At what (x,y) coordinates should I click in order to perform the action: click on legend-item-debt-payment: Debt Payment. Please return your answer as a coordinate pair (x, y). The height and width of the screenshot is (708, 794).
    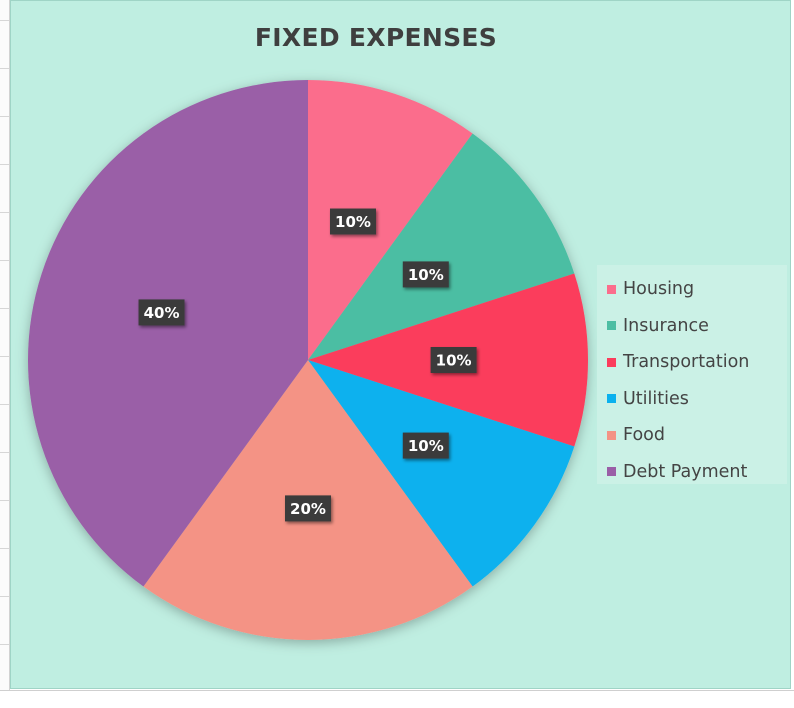
    Looking at the image, I should click on (697, 472).